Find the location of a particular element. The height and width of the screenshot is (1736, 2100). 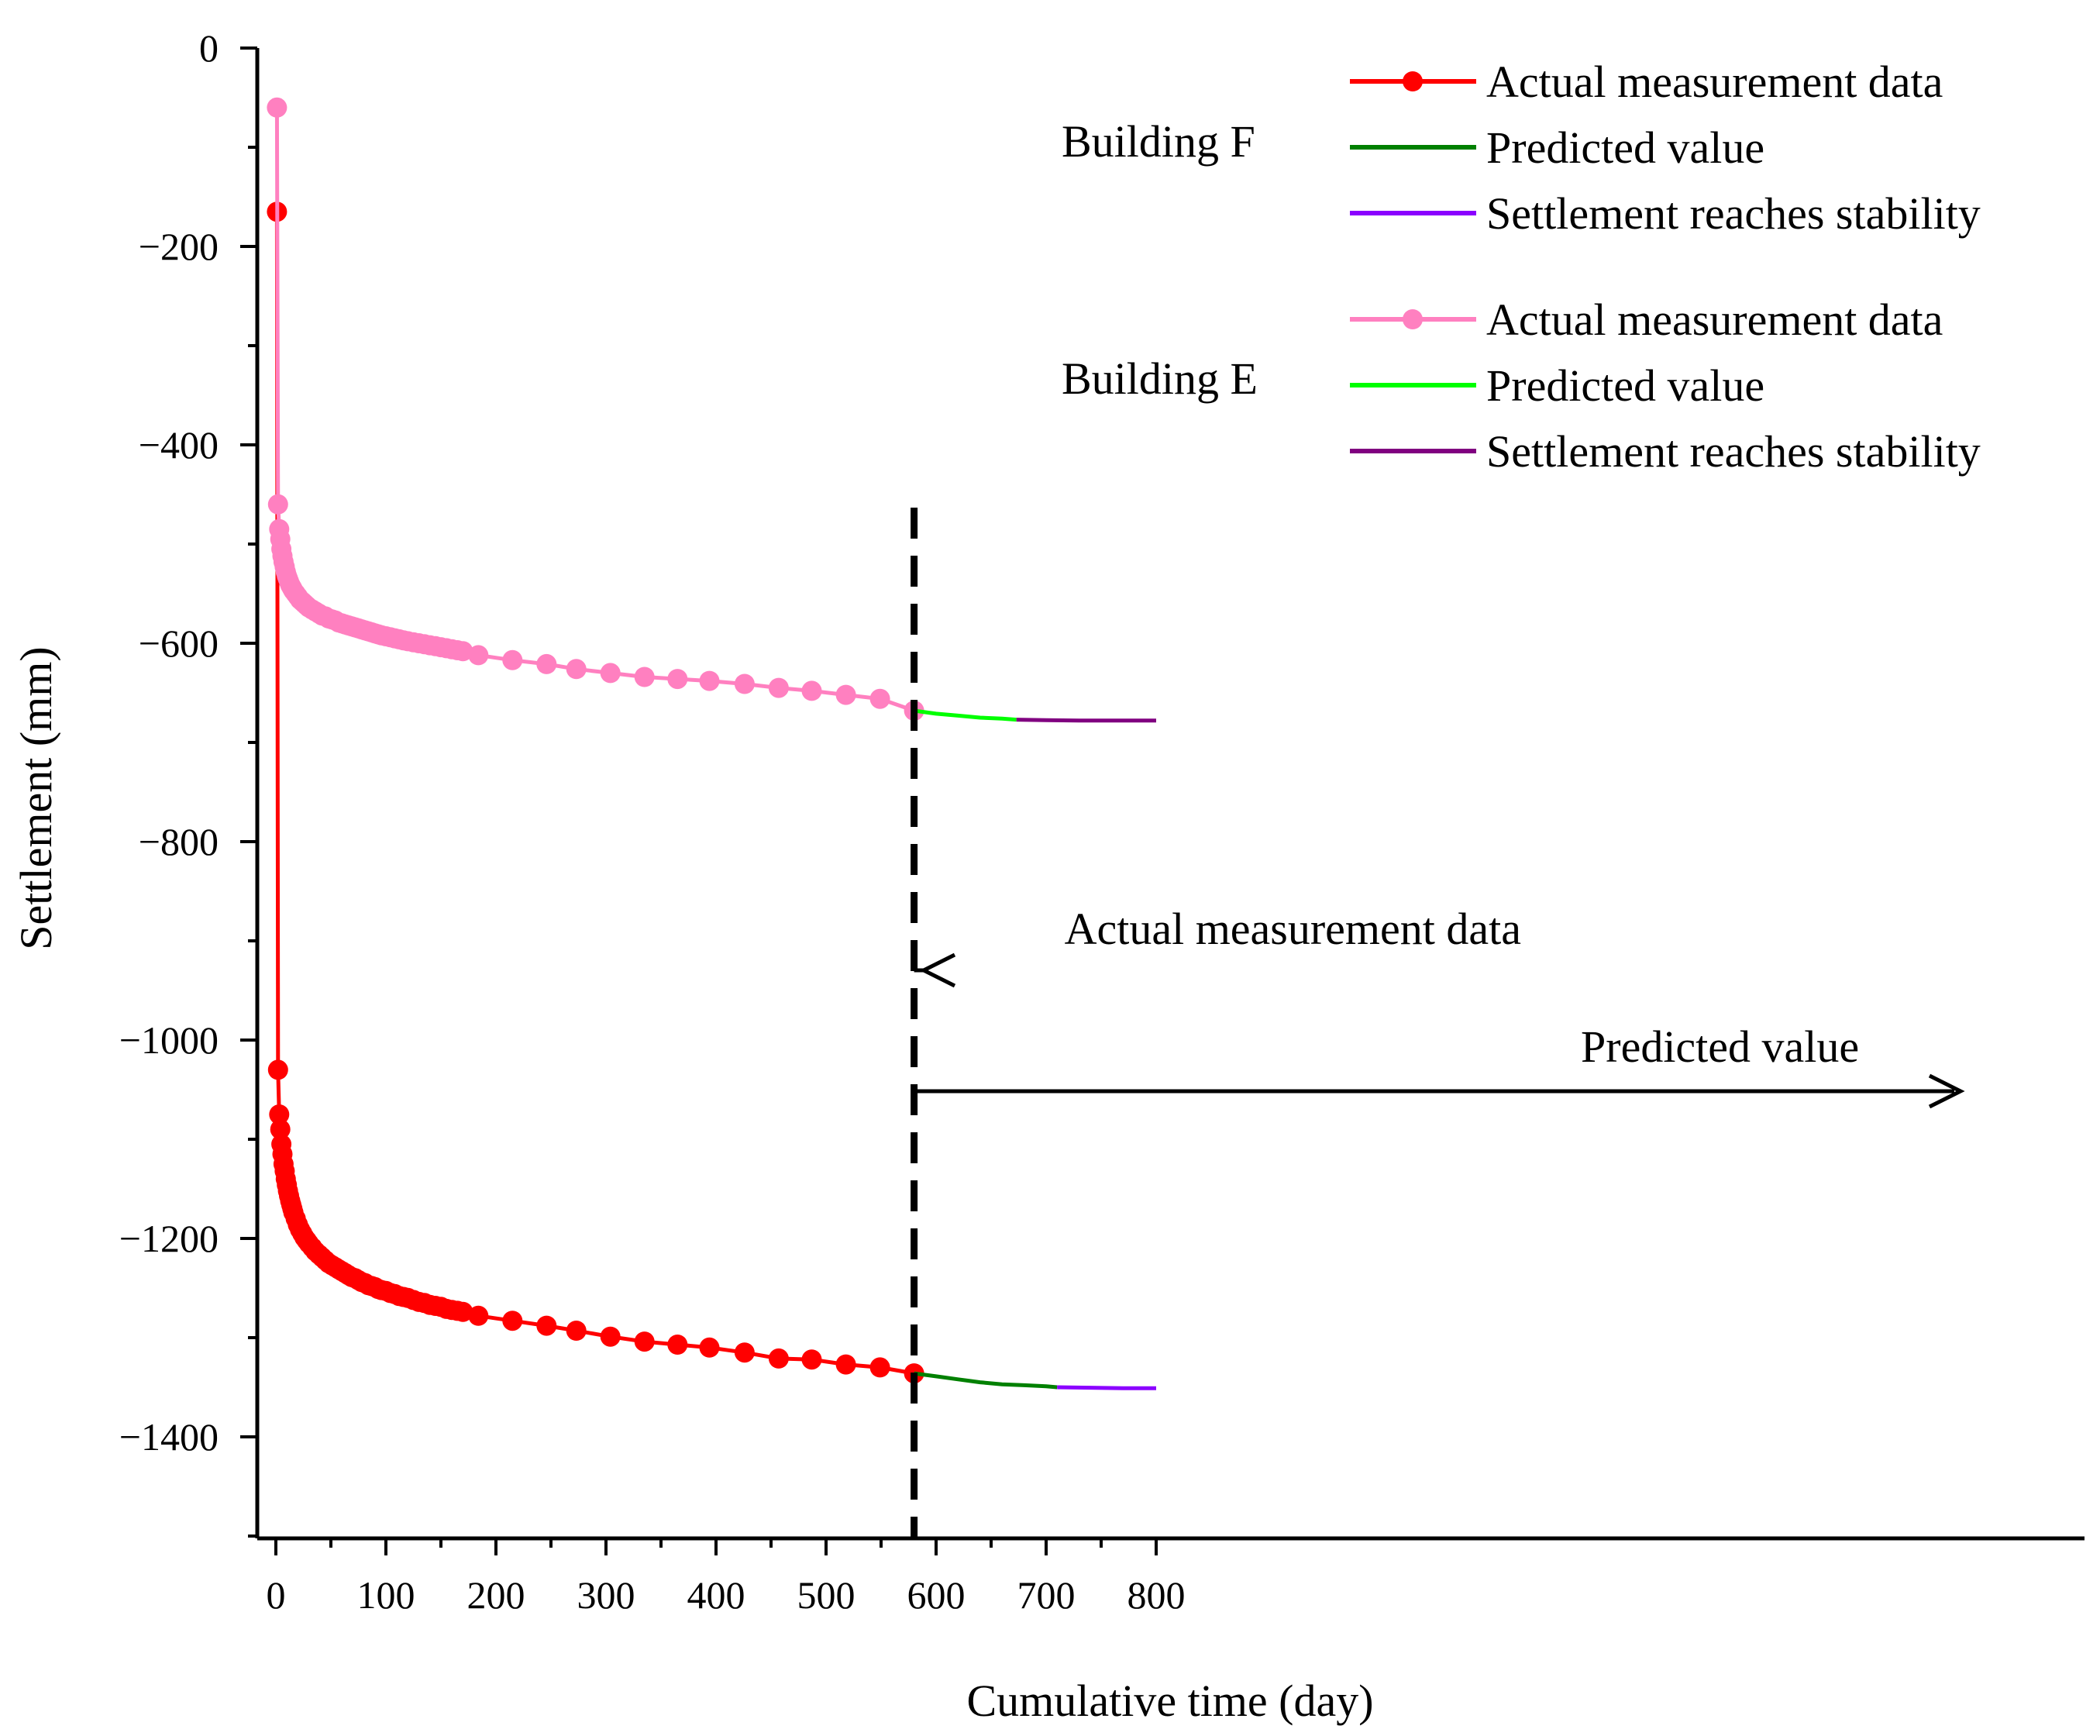

building-f-settlement-reaches-stability-line is located at coordinates (1107, 1387).